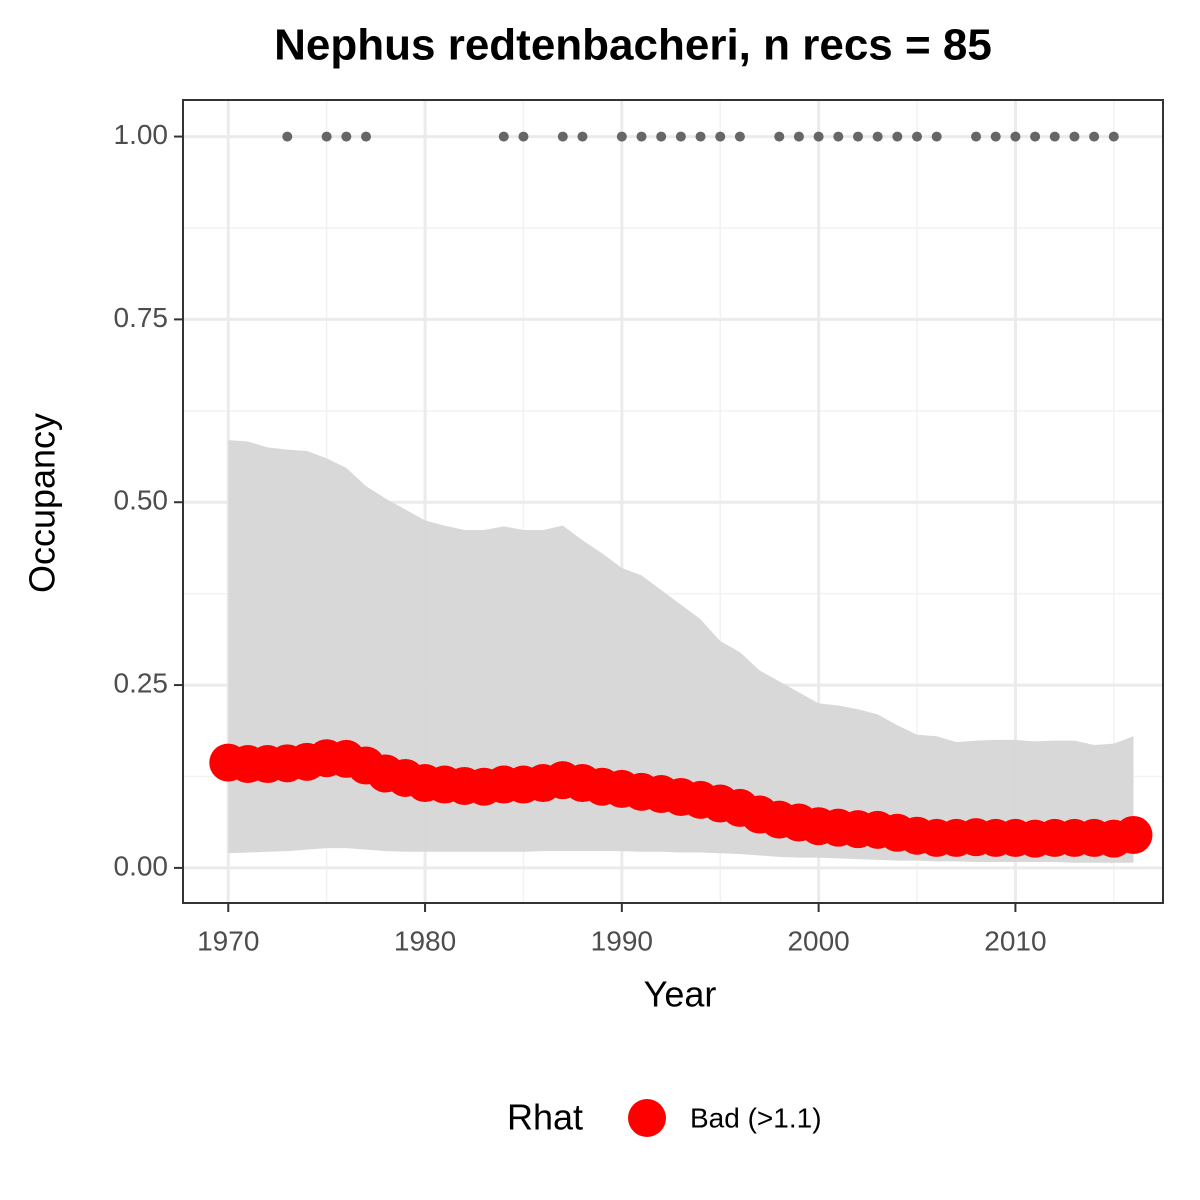  What do you see at coordinates (1015, 940) in the screenshot?
I see `x-tick-label: 2010` at bounding box center [1015, 940].